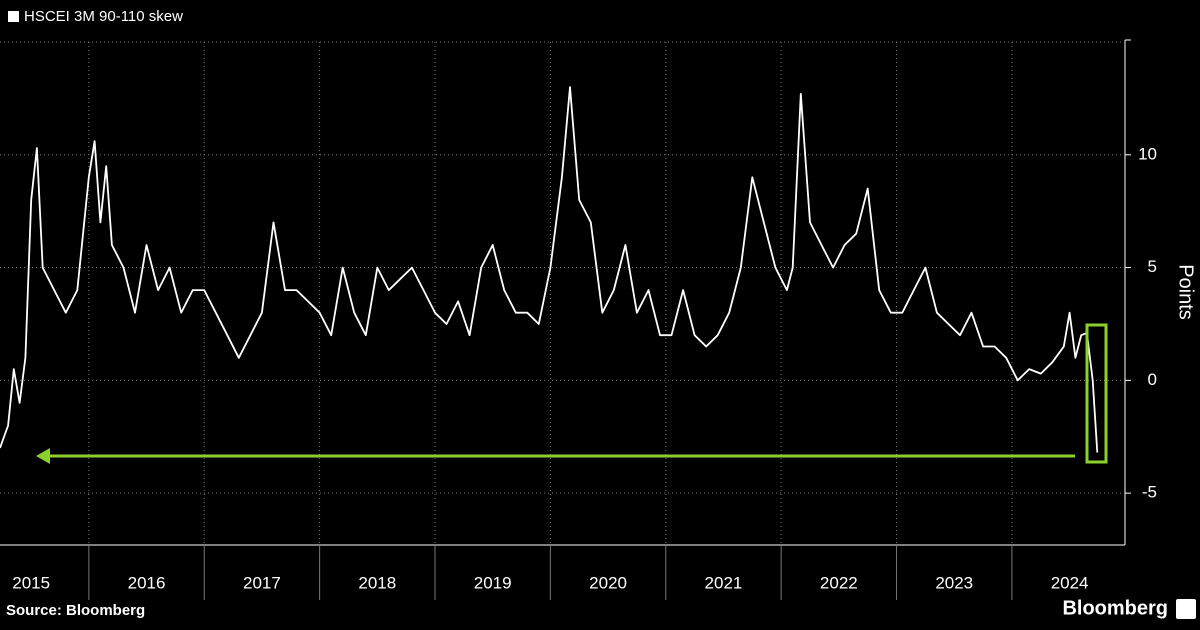 The width and height of the screenshot is (1200, 630). What do you see at coordinates (103, 16) in the screenshot?
I see `chart-title: HSCEI 3M 90-110 skew` at bounding box center [103, 16].